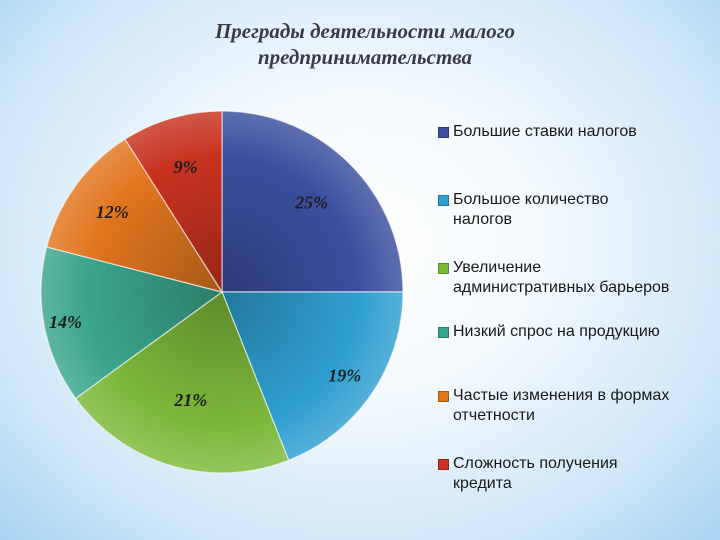  Describe the element at coordinates (497, 267) in the screenshot. I see `legend-label-line: Увеличение` at that location.